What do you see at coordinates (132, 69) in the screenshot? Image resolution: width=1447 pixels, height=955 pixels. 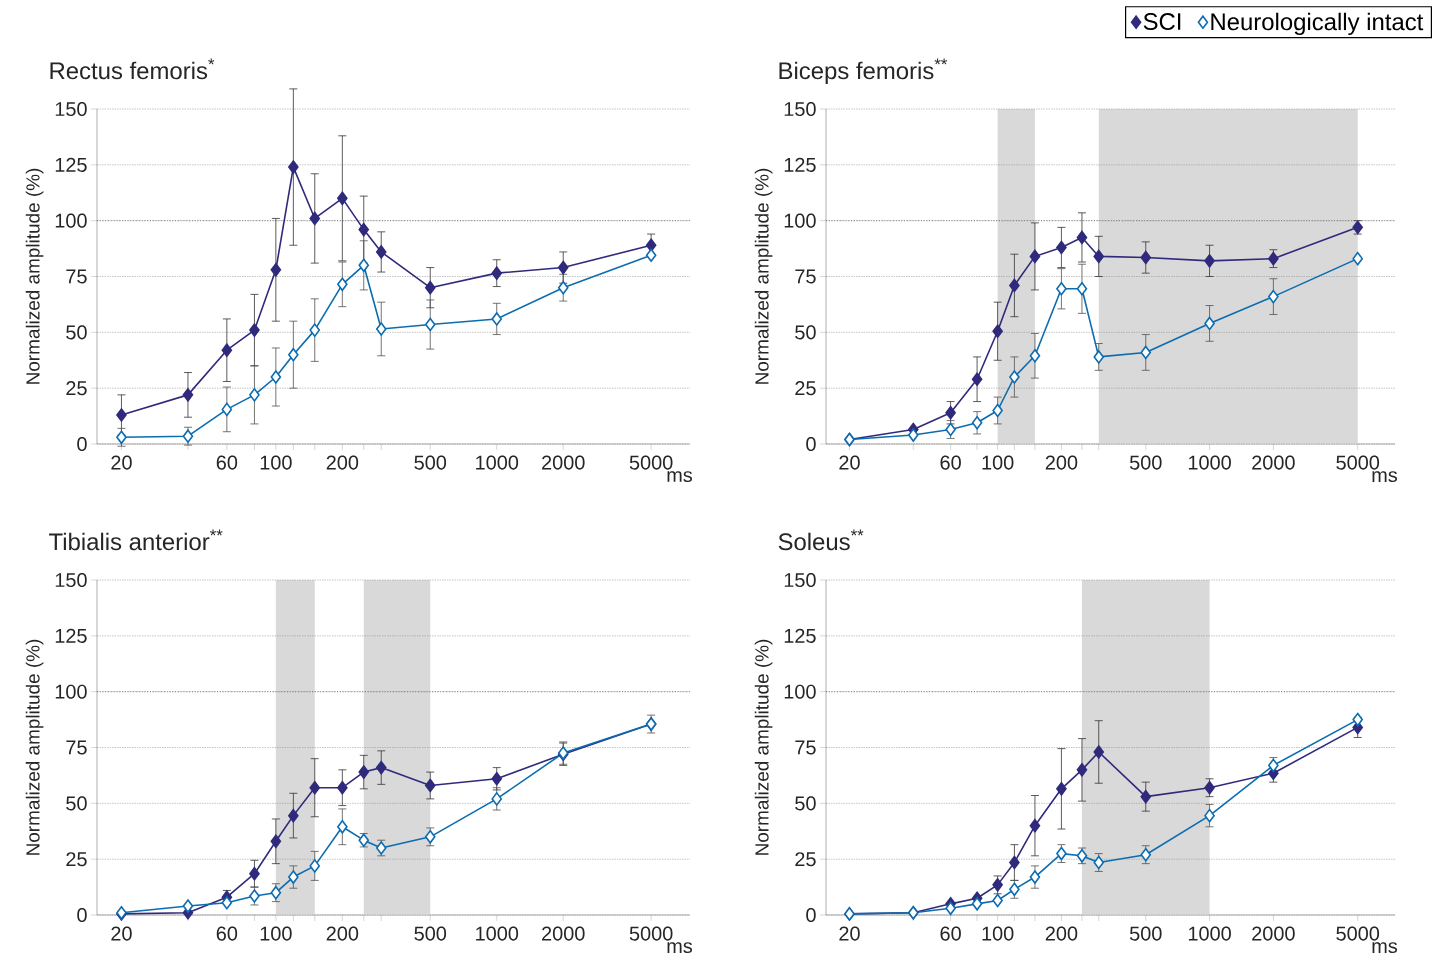 I see `chart-title: Rectus femoris$^{*}$` at bounding box center [132, 69].